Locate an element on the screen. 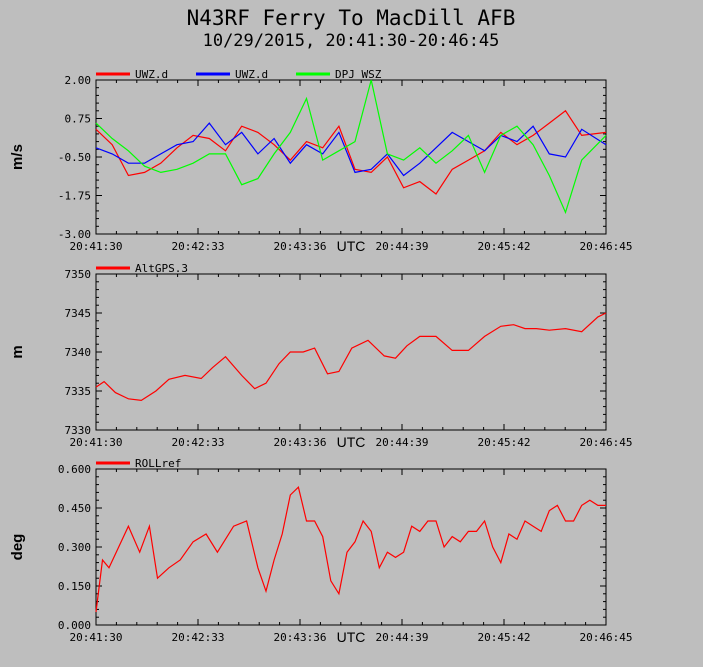 This screenshot has width=703, height=667. y-axis-label: m is located at coordinates (17, 351).